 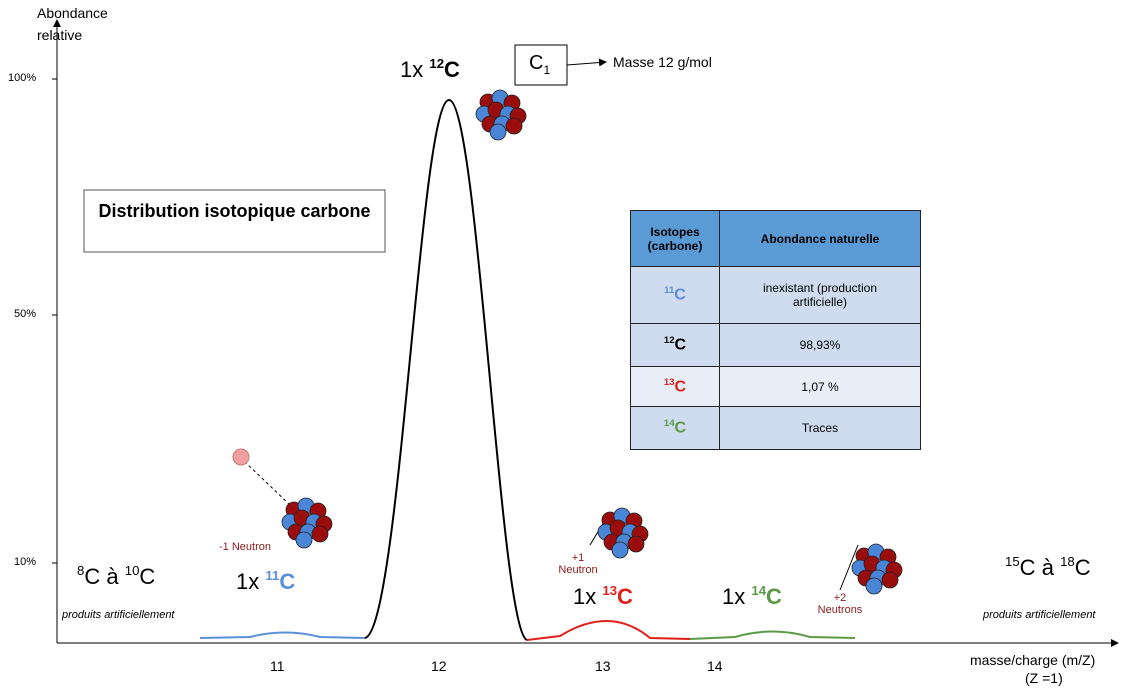 What do you see at coordinates (586, 62) in the screenshot?
I see `connector` at bounding box center [586, 62].